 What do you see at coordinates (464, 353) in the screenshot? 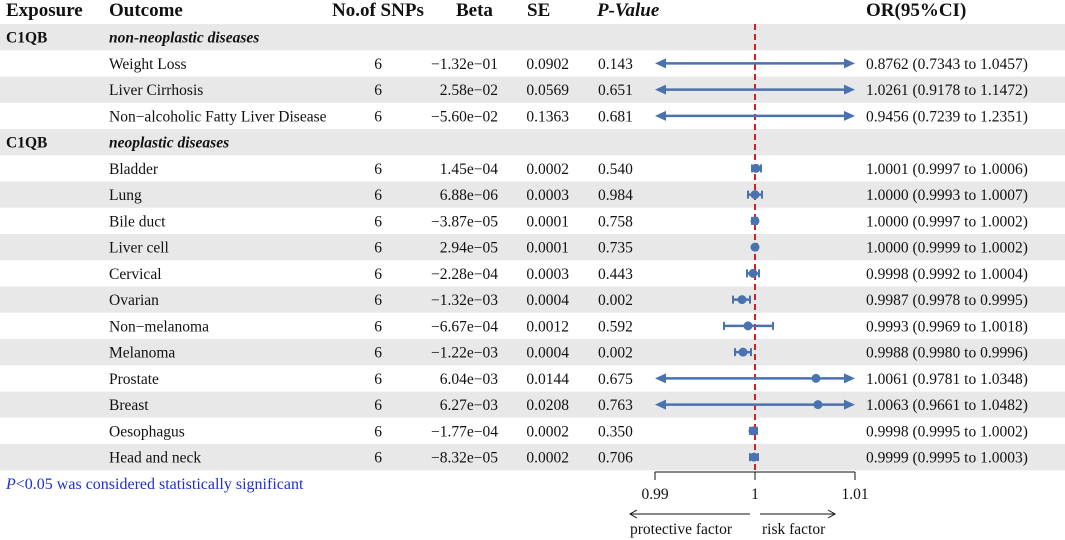
I see `beta-value: −1.22e−03` at bounding box center [464, 353].